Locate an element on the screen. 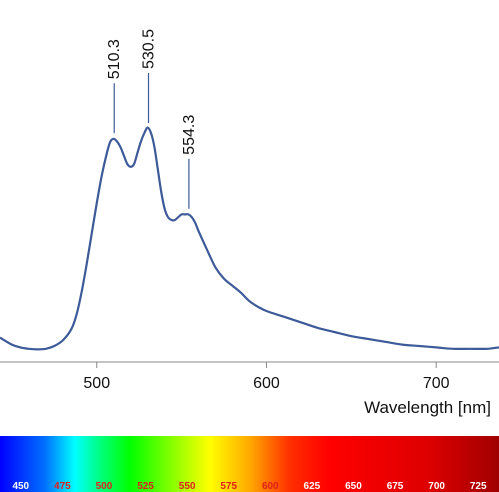  spectrum-band-labels: 450 475 500 525 550 575 600 625 650 675 700 725 is located at coordinates (249, 486).